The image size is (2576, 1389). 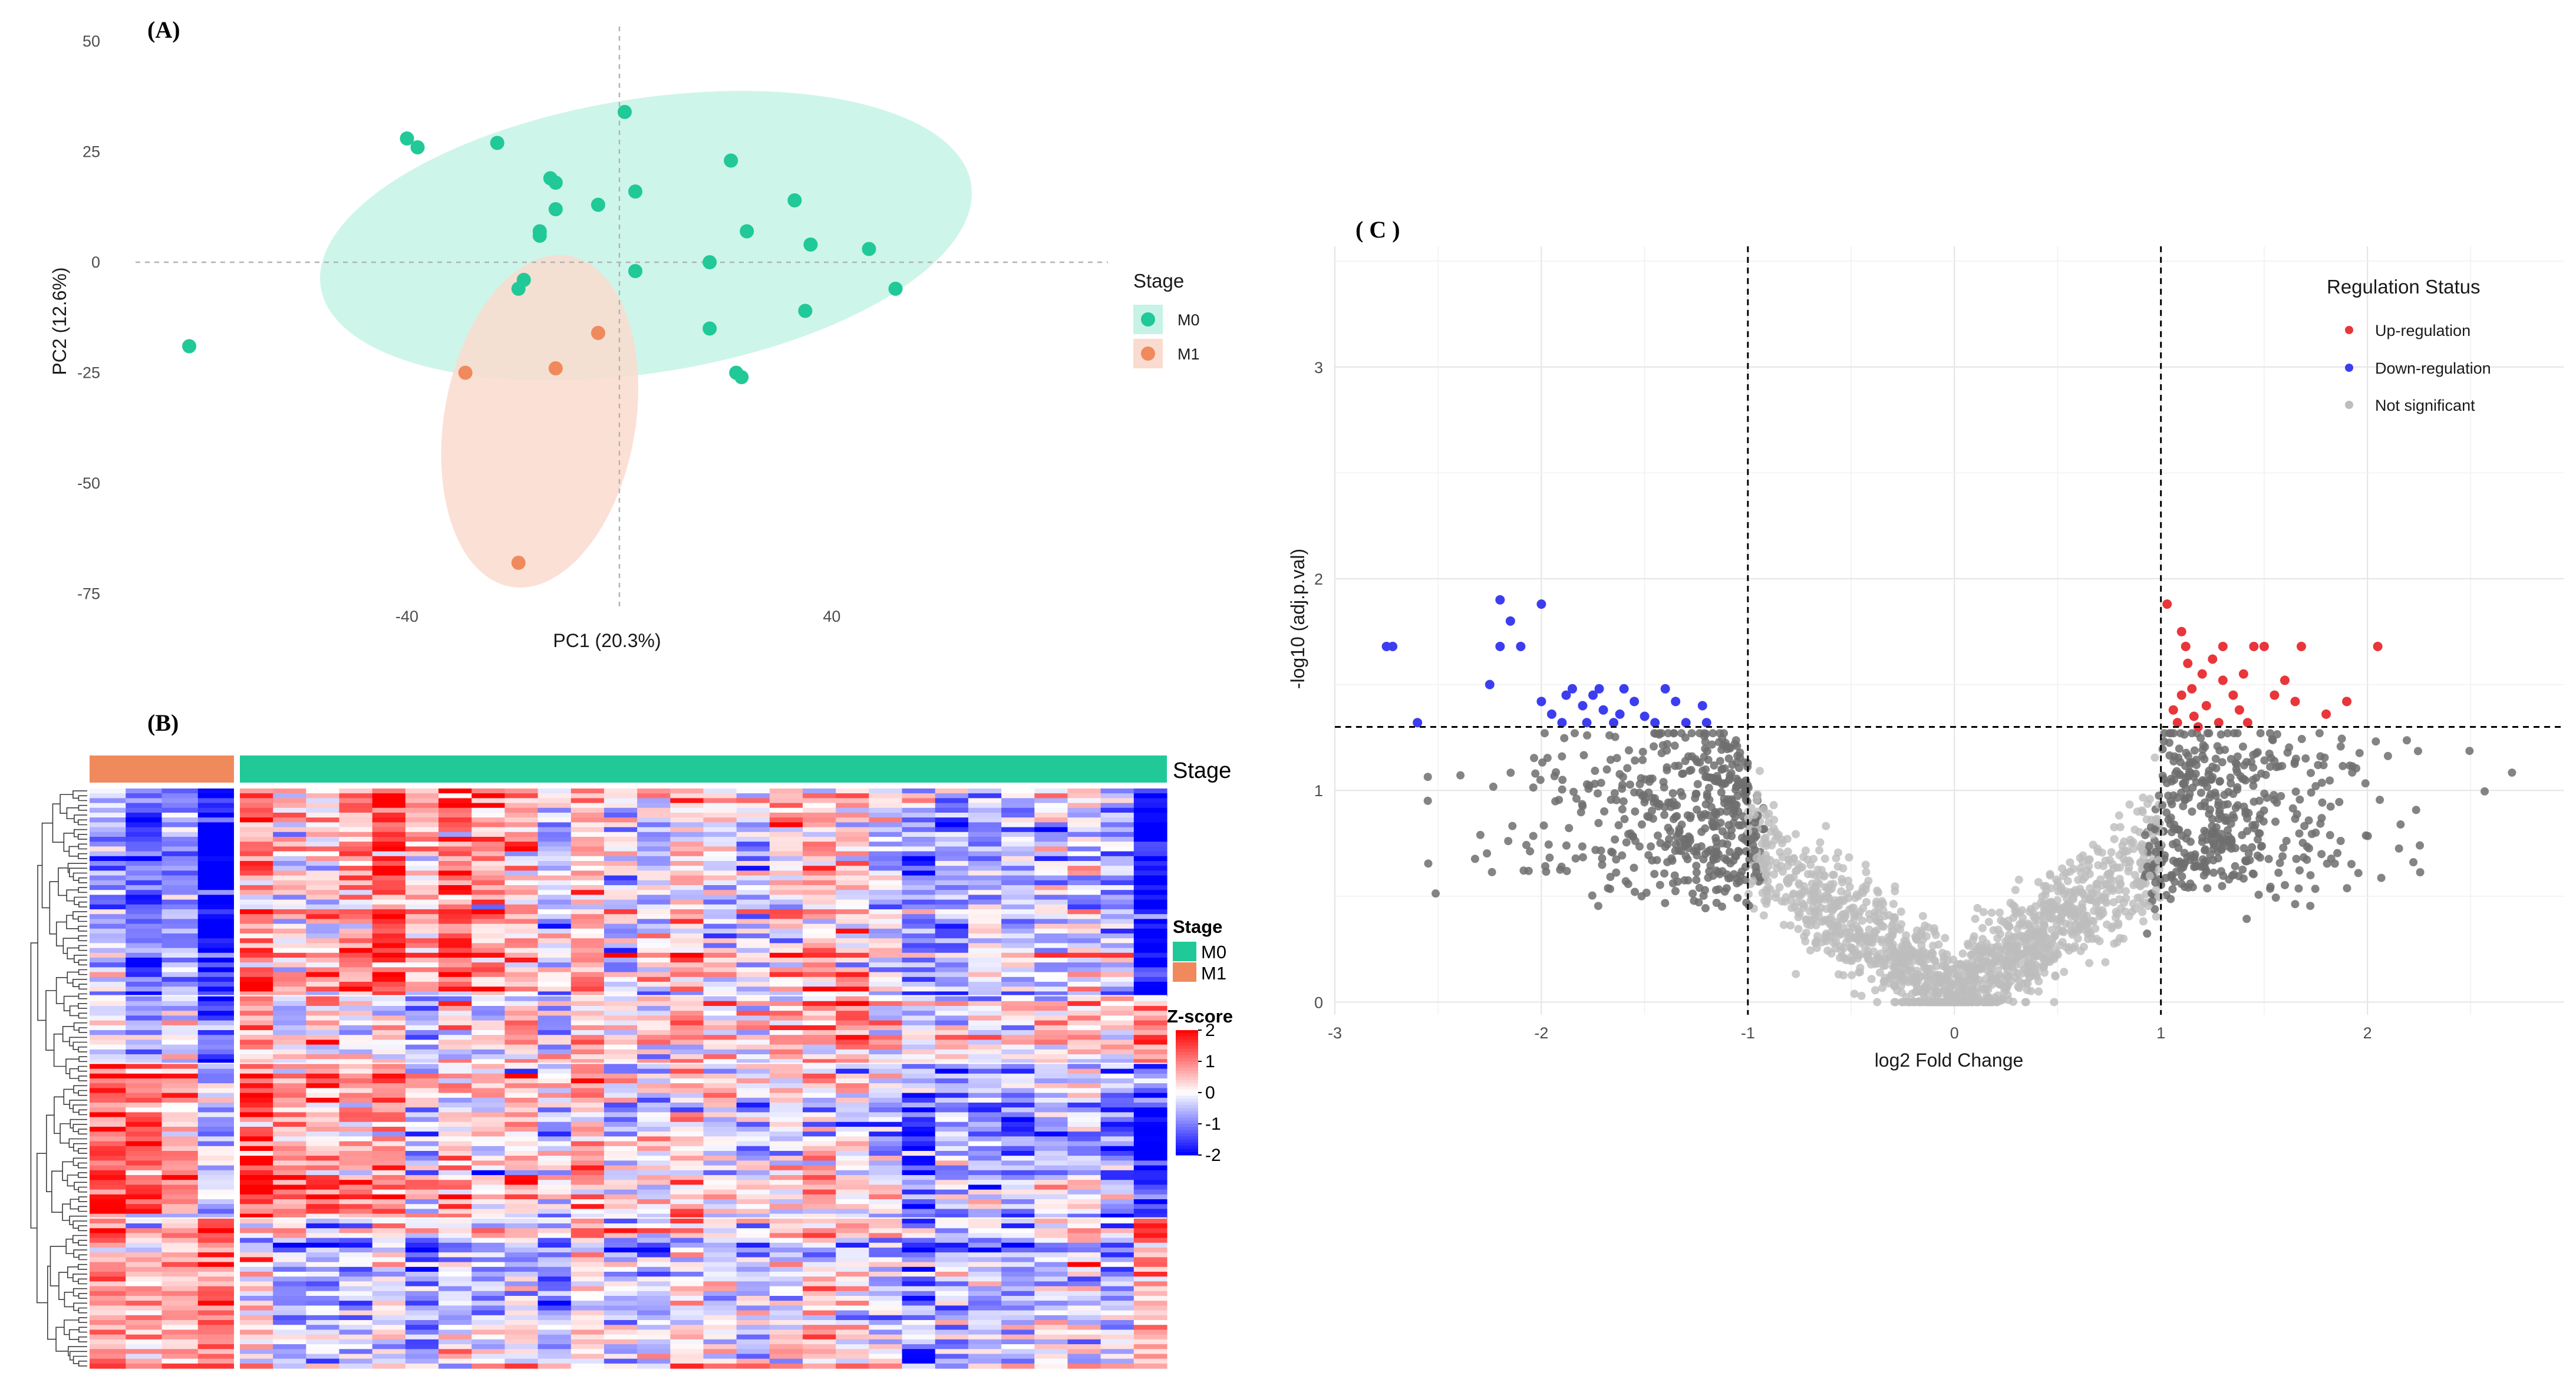 I want to click on heatmap-zscore-legend-title: Z-score, so click(x=1200, y=1016).